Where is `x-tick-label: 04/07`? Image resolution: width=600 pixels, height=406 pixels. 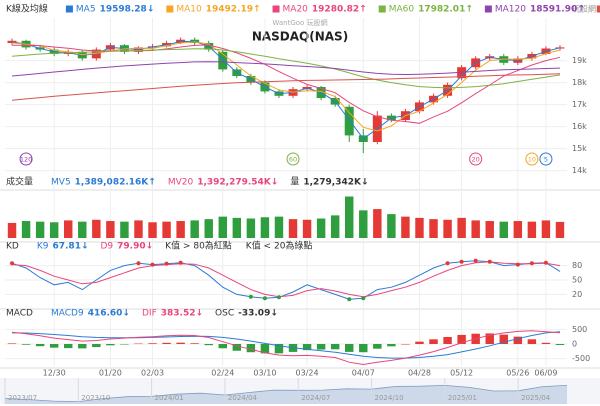
x-tick-label: 04/07 is located at coordinates (363, 373).